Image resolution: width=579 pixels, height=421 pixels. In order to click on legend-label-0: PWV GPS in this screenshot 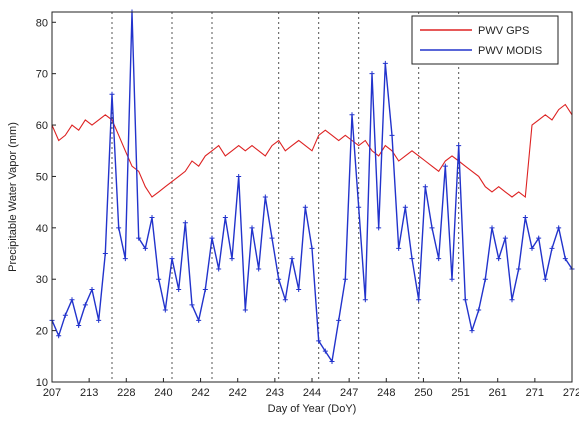, I will do `click(503, 31)`.